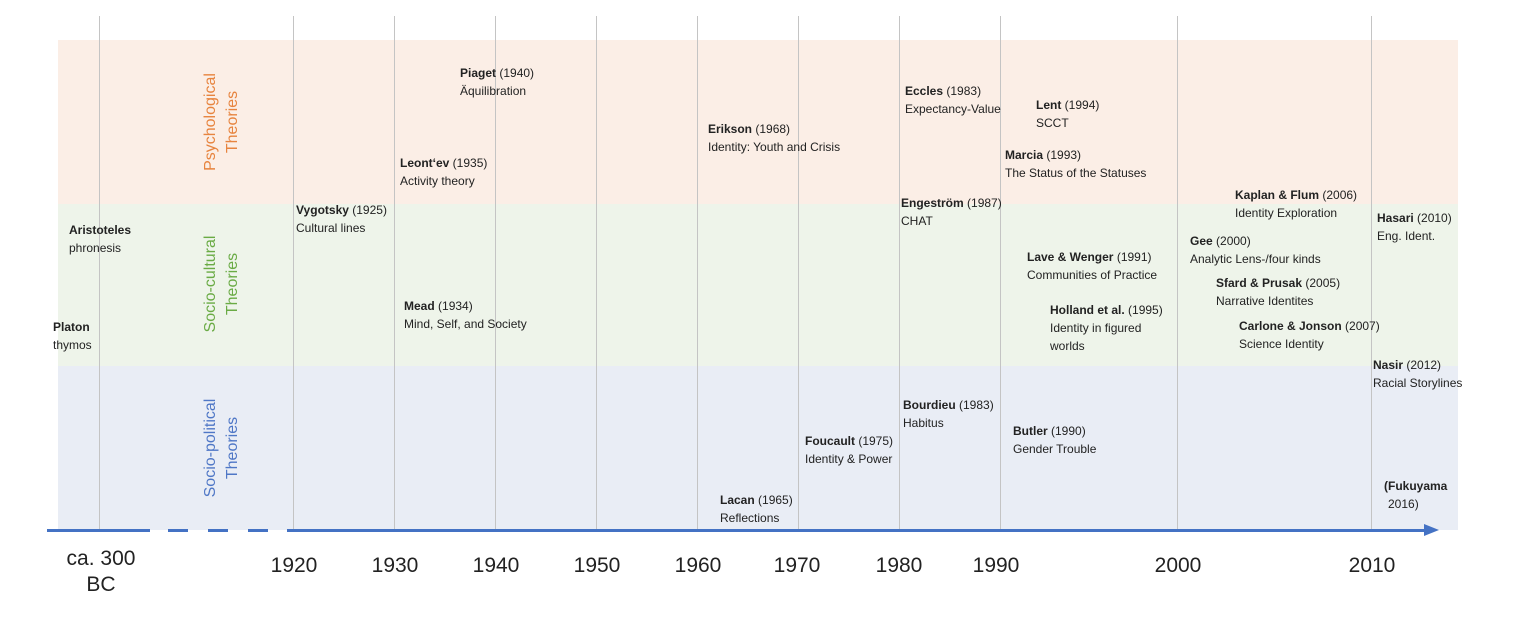 The width and height of the screenshot is (1529, 623). What do you see at coordinates (495, 273) in the screenshot?
I see `gridline-1940` at bounding box center [495, 273].